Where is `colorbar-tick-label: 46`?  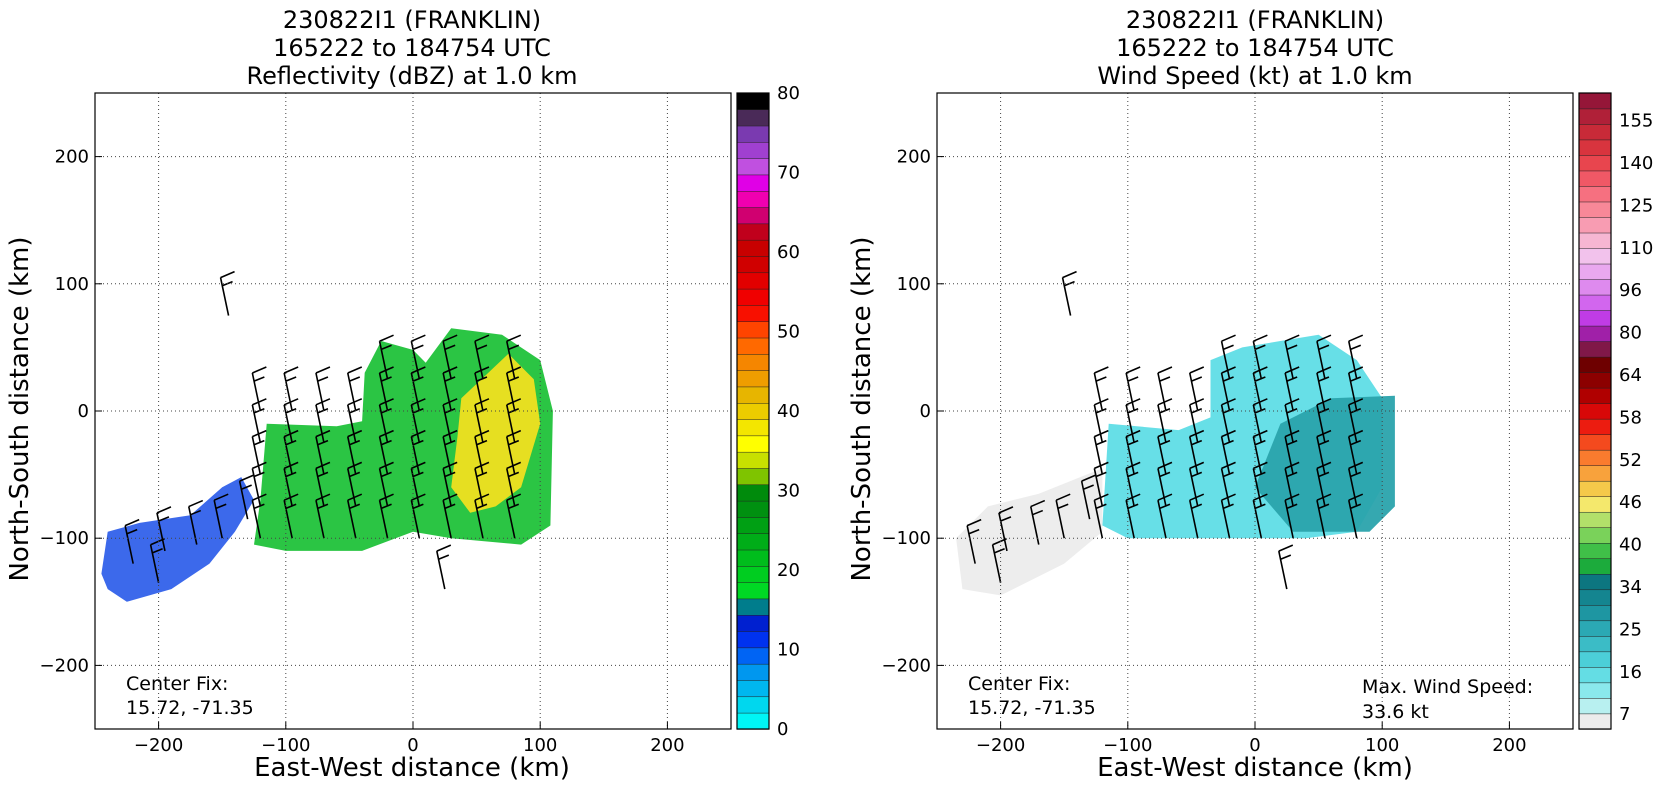
colorbar-tick-label: 46 is located at coordinates (1630, 502).